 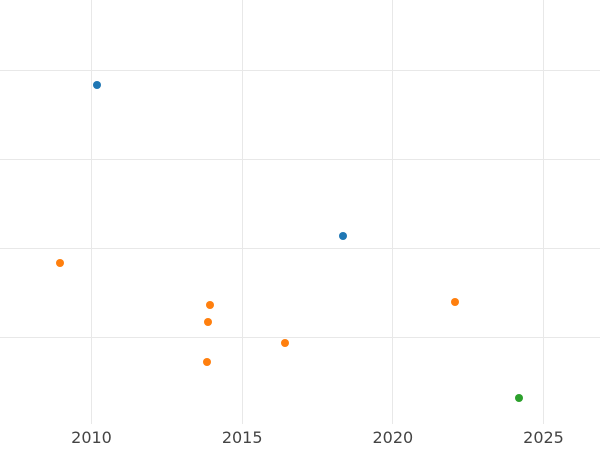 I want to click on x-tick-label: 2025, so click(x=543, y=437).